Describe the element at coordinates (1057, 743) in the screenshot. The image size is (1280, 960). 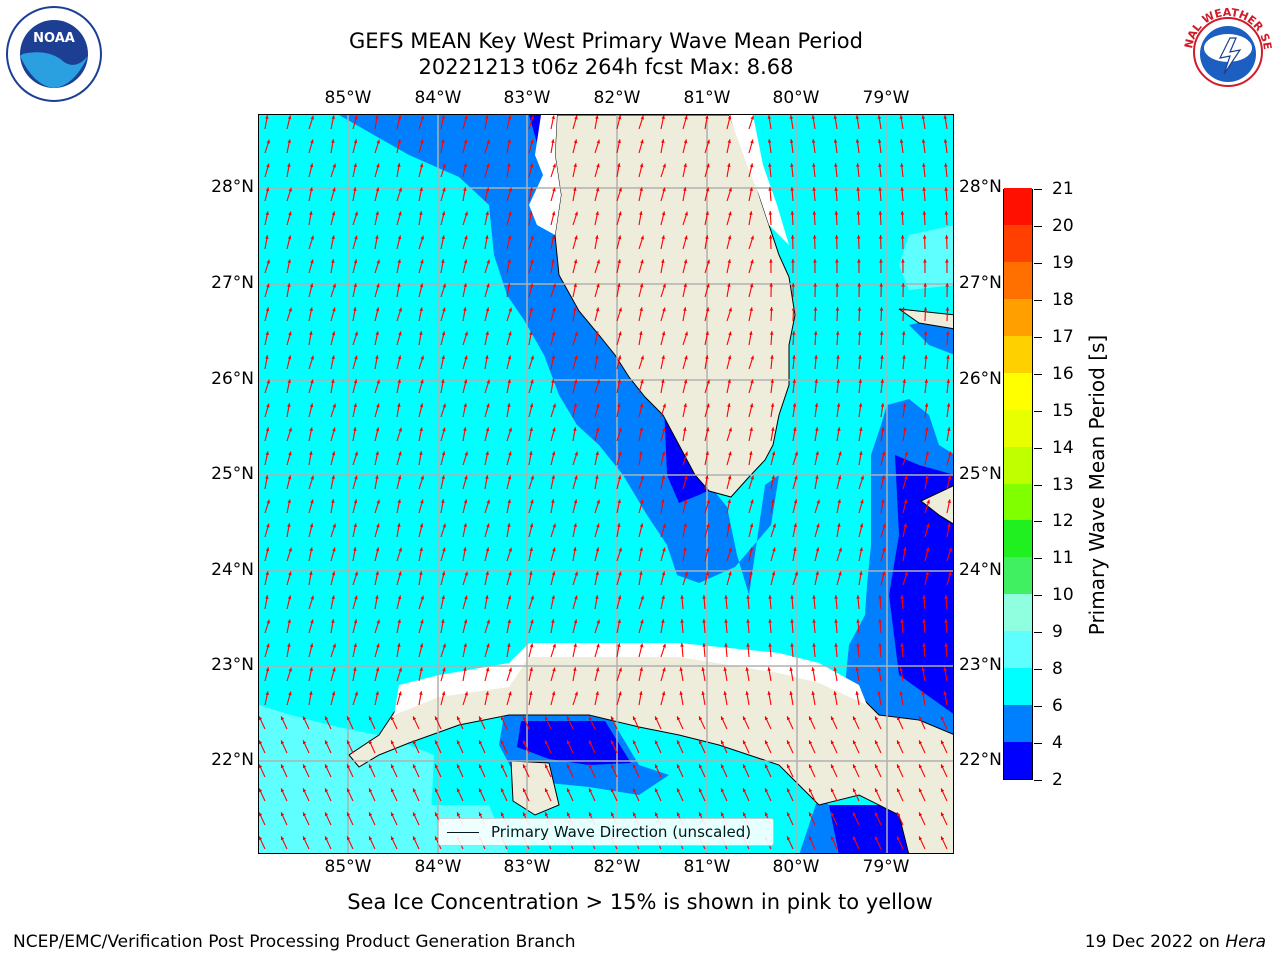
I see `colorbar-tick-label: 4` at that location.